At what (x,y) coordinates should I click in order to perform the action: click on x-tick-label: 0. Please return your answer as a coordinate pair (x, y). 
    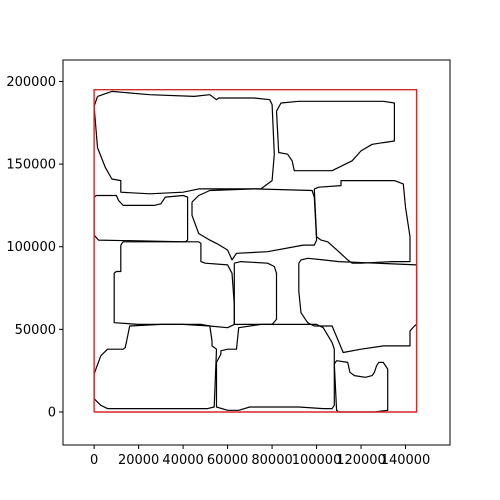
    Looking at the image, I should click on (94, 460).